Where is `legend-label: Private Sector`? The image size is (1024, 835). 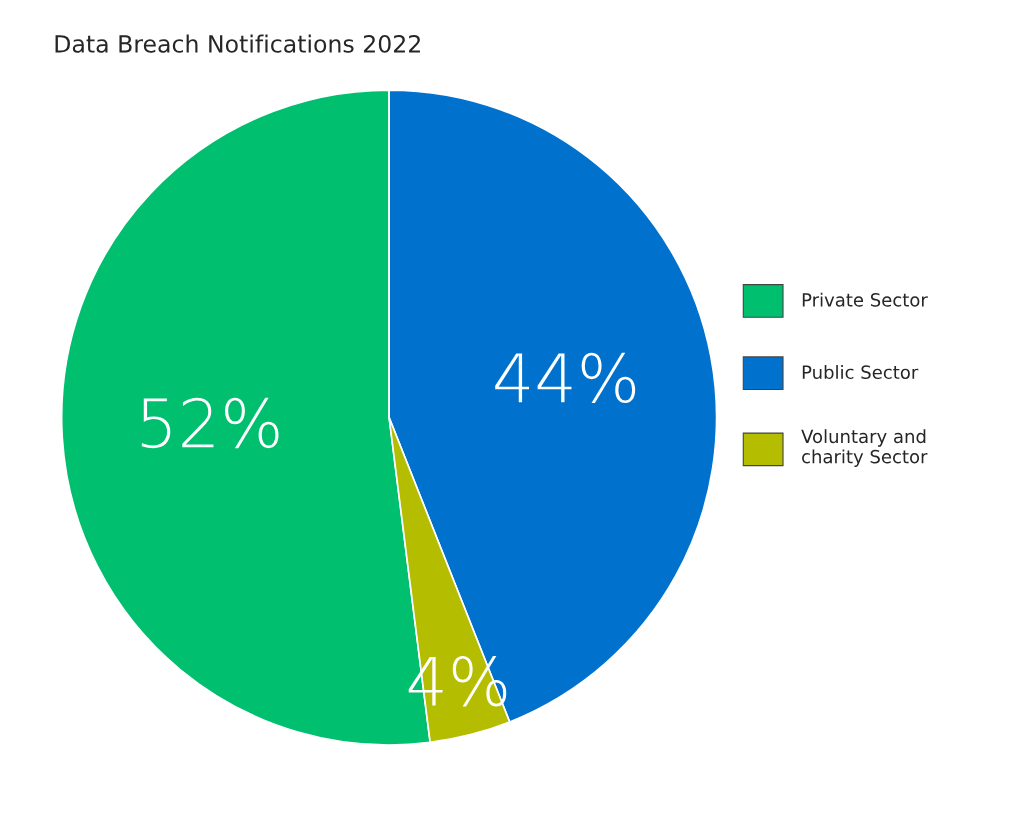 legend-label: Private Sector is located at coordinates (865, 299).